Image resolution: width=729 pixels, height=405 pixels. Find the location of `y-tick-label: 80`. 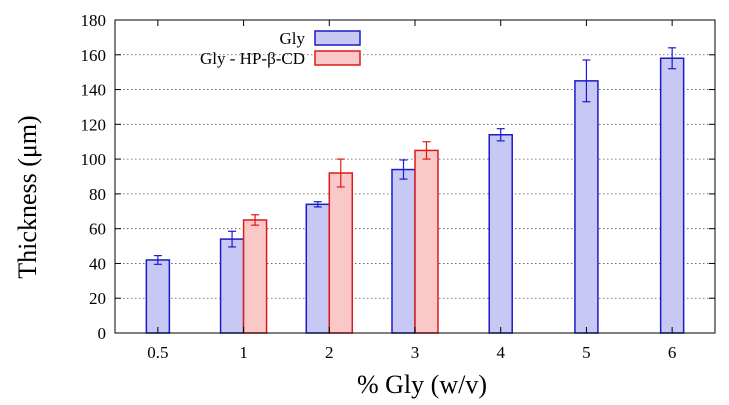

y-tick-label: 80 is located at coordinates (97, 194).